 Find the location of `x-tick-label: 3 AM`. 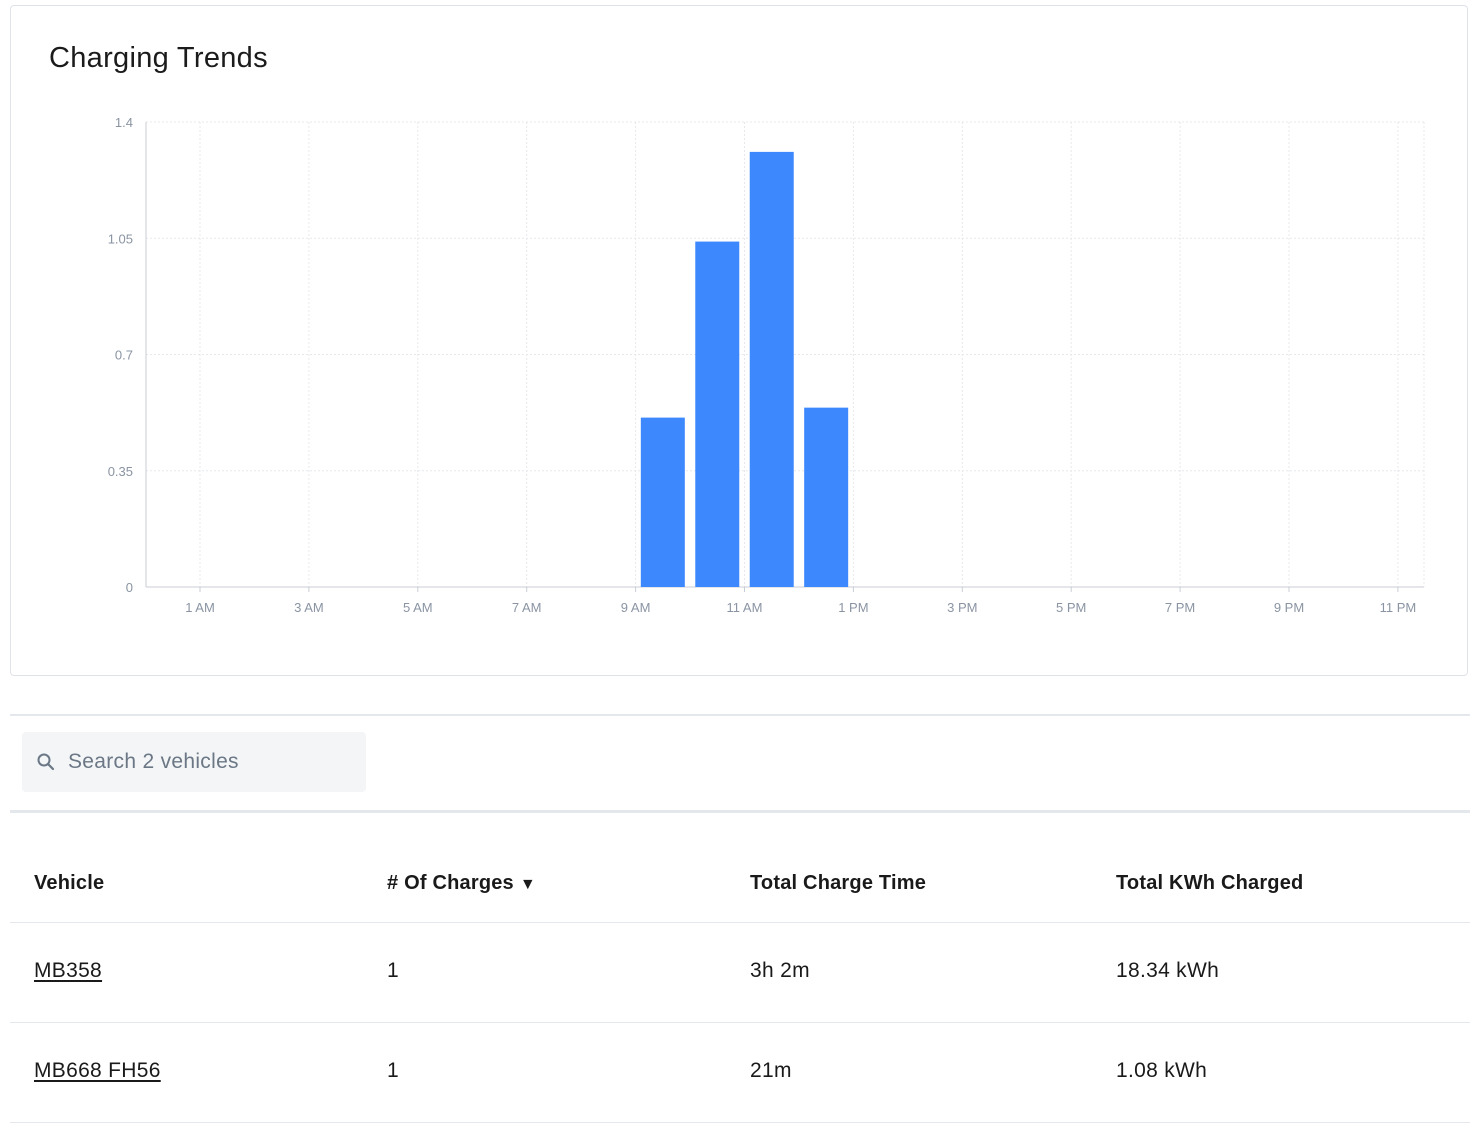

x-tick-label: 3 AM is located at coordinates (309, 607).